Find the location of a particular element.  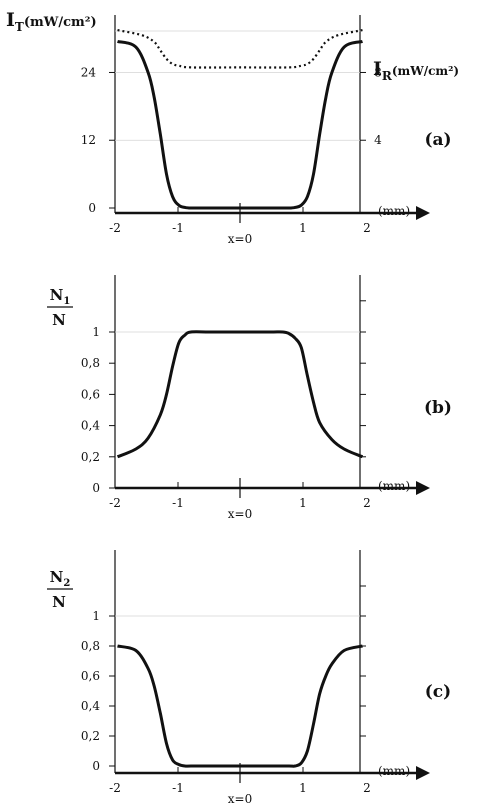

series-line-reflected is located at coordinates (240, 49).